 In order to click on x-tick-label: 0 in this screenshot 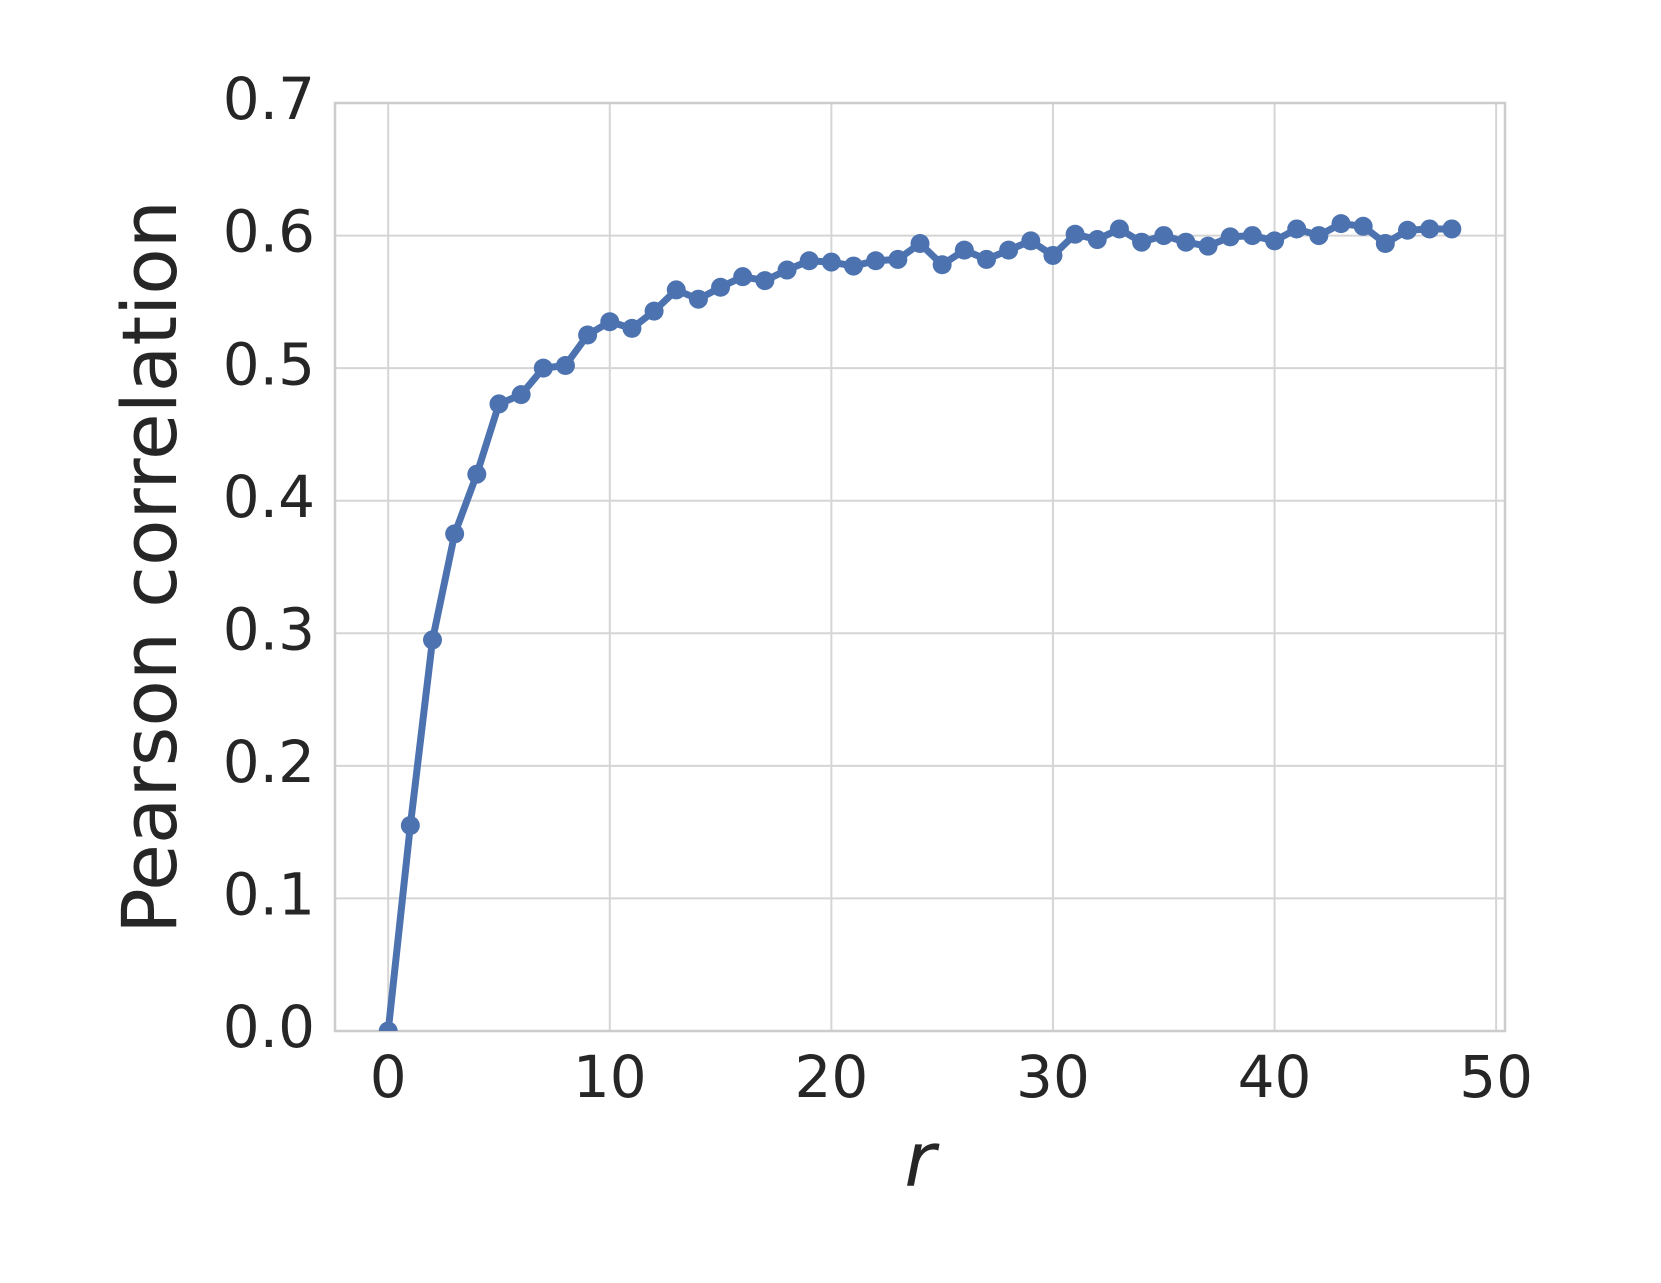, I will do `click(388, 1077)`.